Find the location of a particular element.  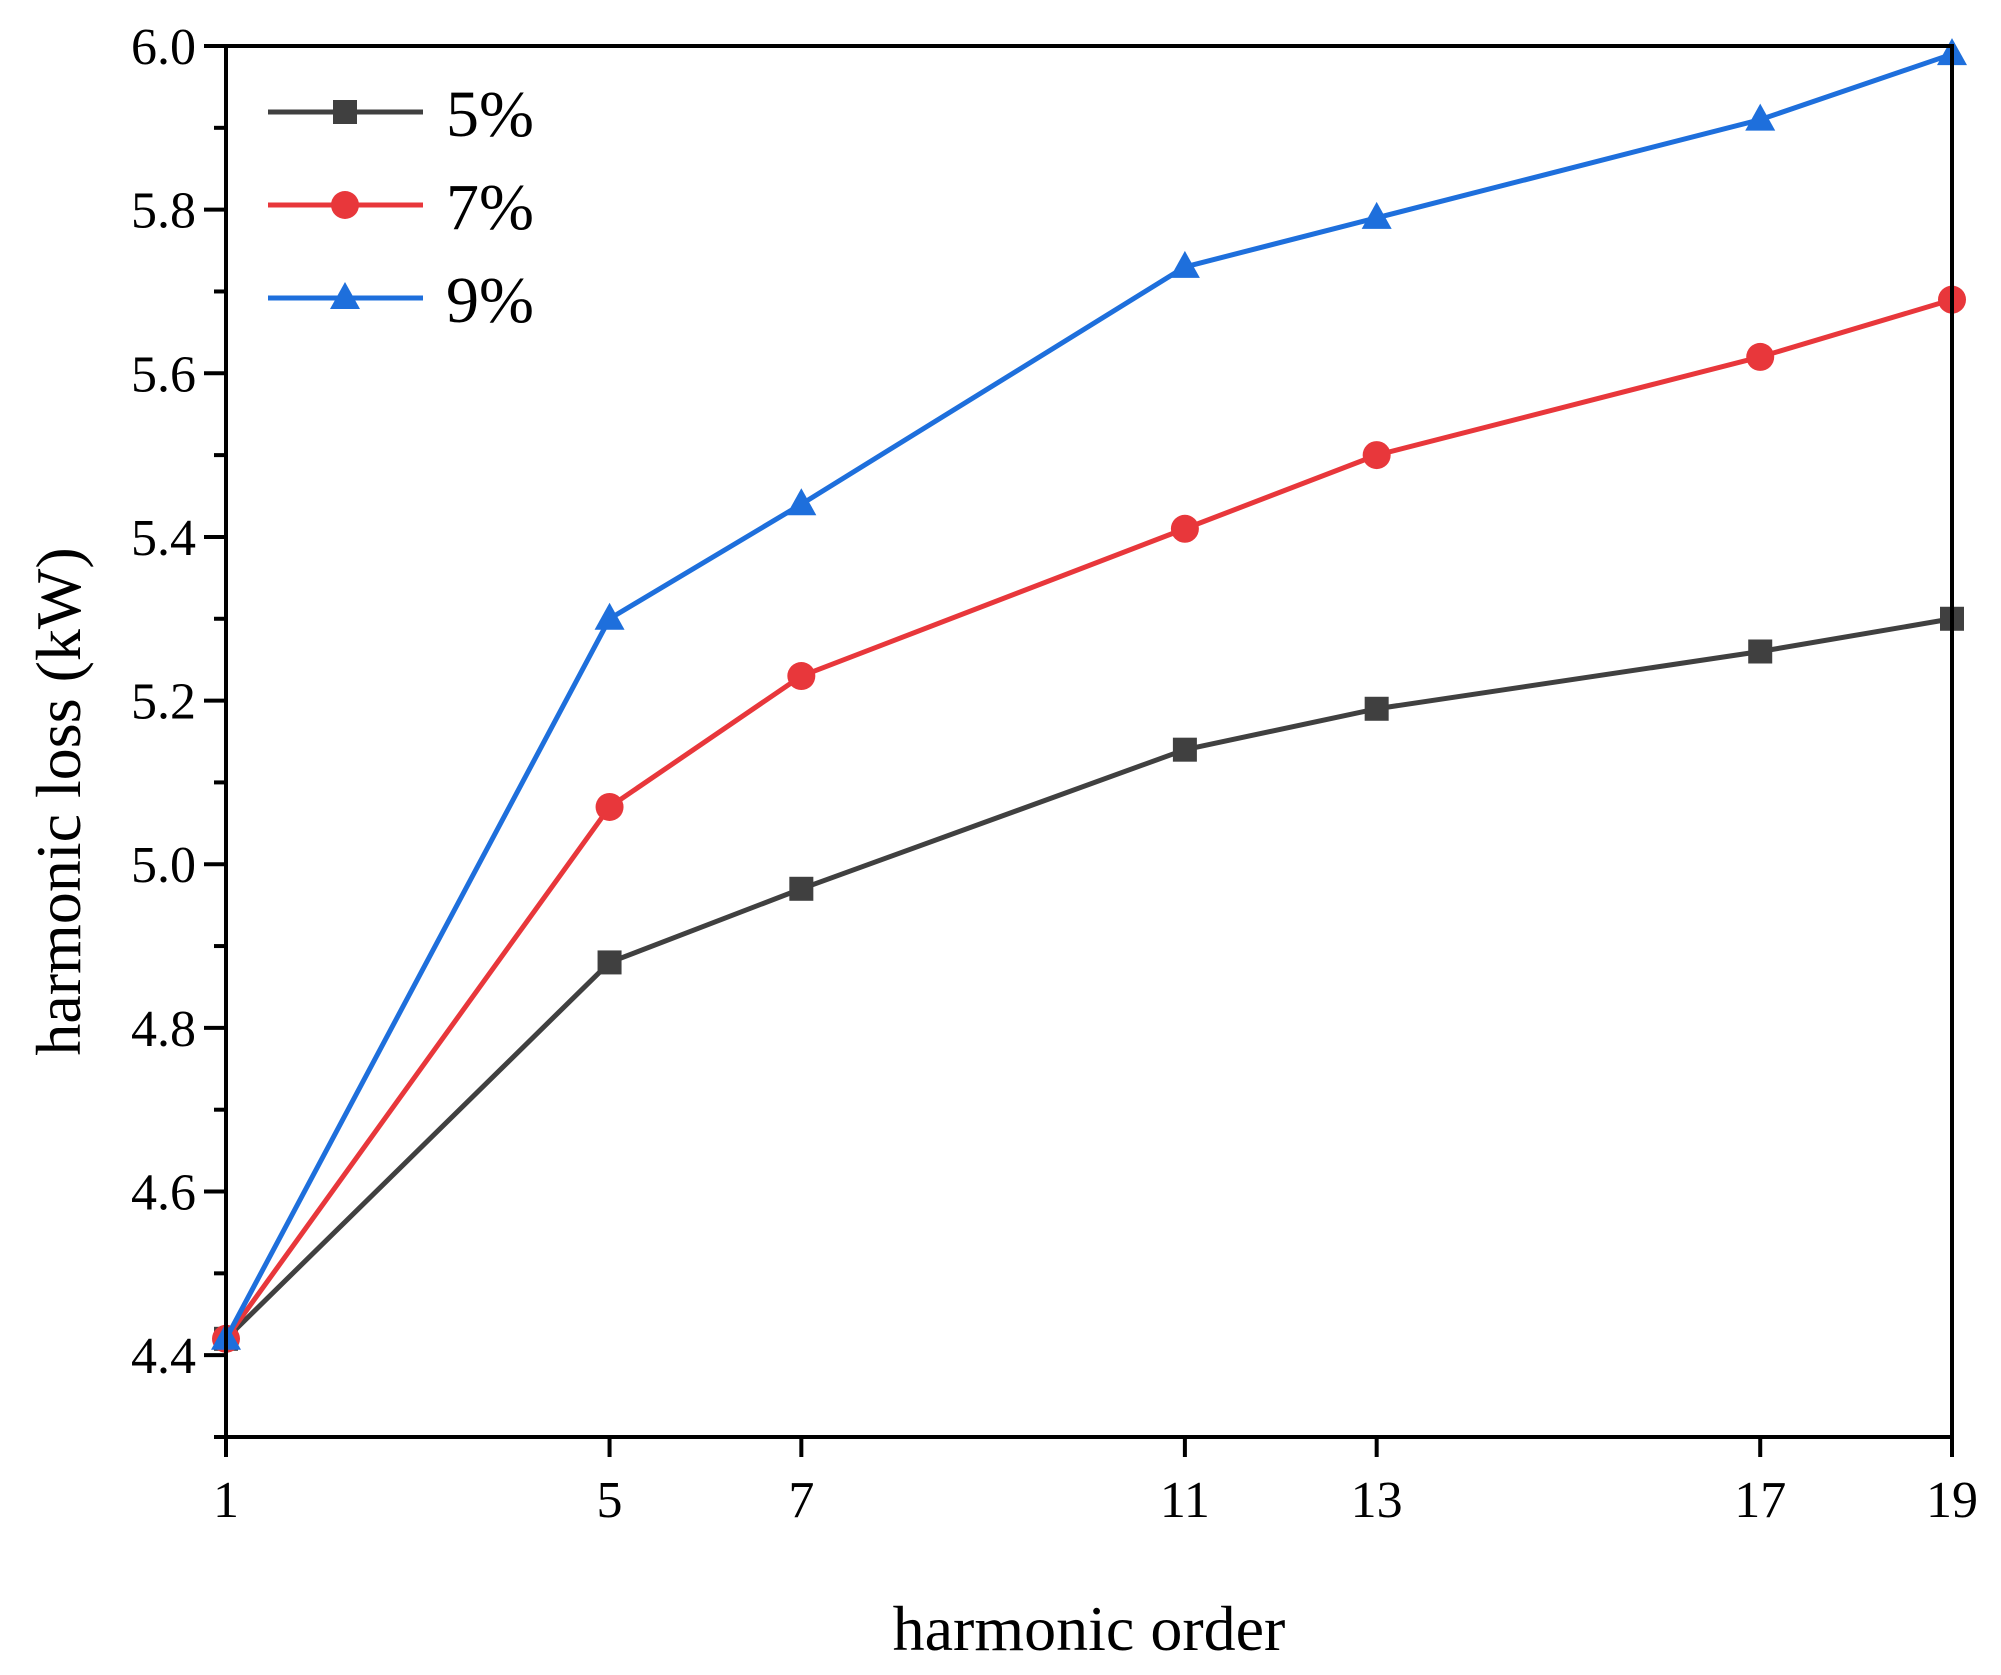

x-axis: 1 5 7 11 13 17 19 is located at coordinates (1095, 1483).